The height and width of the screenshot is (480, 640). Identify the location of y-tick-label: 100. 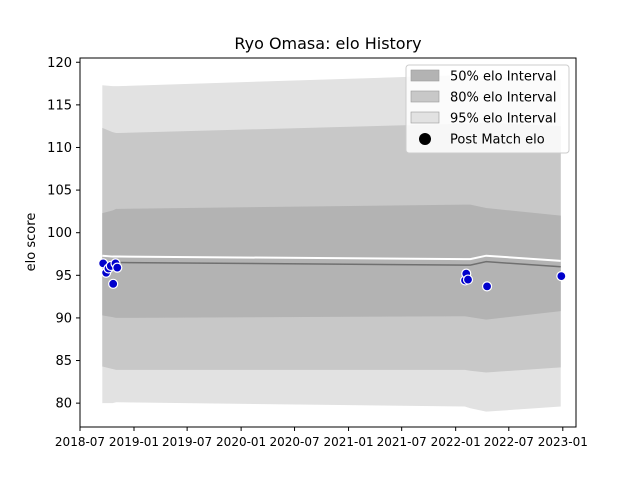
(59, 233).